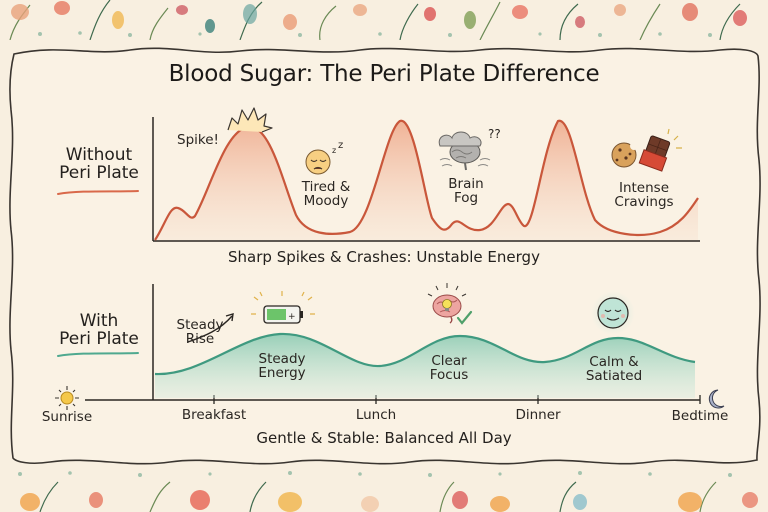 This screenshot has width=768, height=512. I want to click on with-curve-fill, so click(425, 365).